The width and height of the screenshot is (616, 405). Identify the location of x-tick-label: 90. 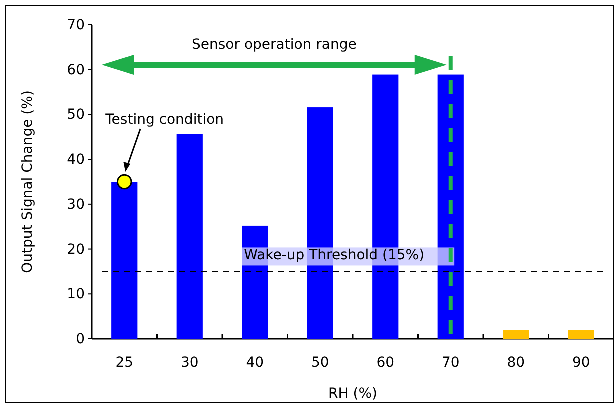
(581, 363).